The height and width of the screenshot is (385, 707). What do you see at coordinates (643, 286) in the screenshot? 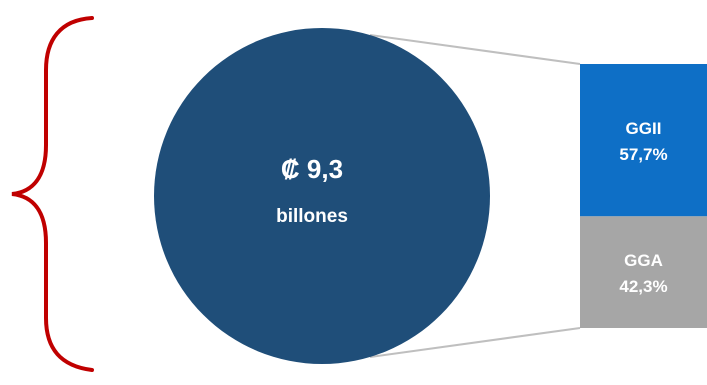
I see `bar-value-gga: 42,3%` at bounding box center [643, 286].